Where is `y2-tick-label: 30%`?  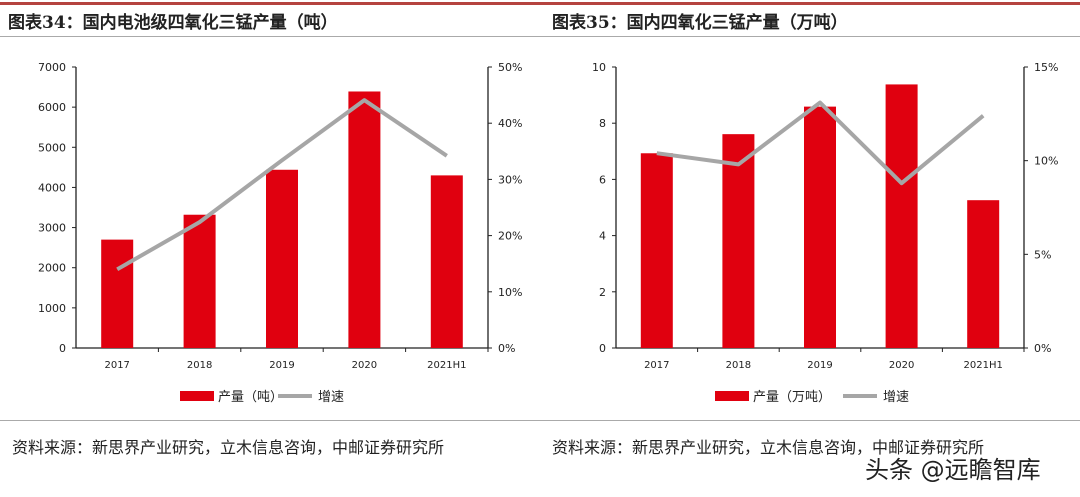 y2-tick-label: 30% is located at coordinates (510, 179).